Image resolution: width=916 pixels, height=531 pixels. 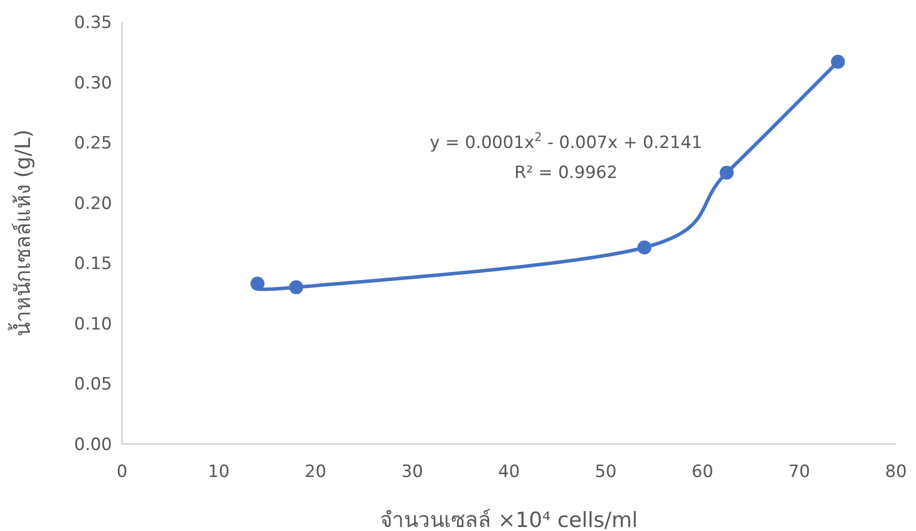 I want to click on x-tick-label: 60, so click(x=703, y=472).